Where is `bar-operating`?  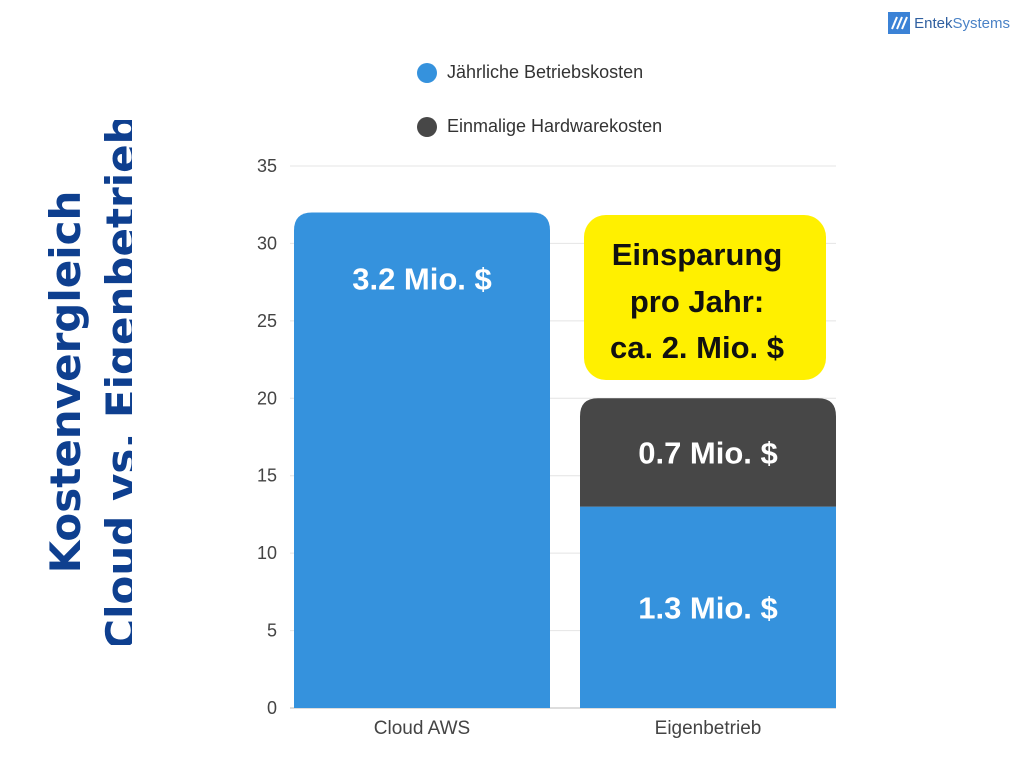
bar-operating is located at coordinates (708, 607).